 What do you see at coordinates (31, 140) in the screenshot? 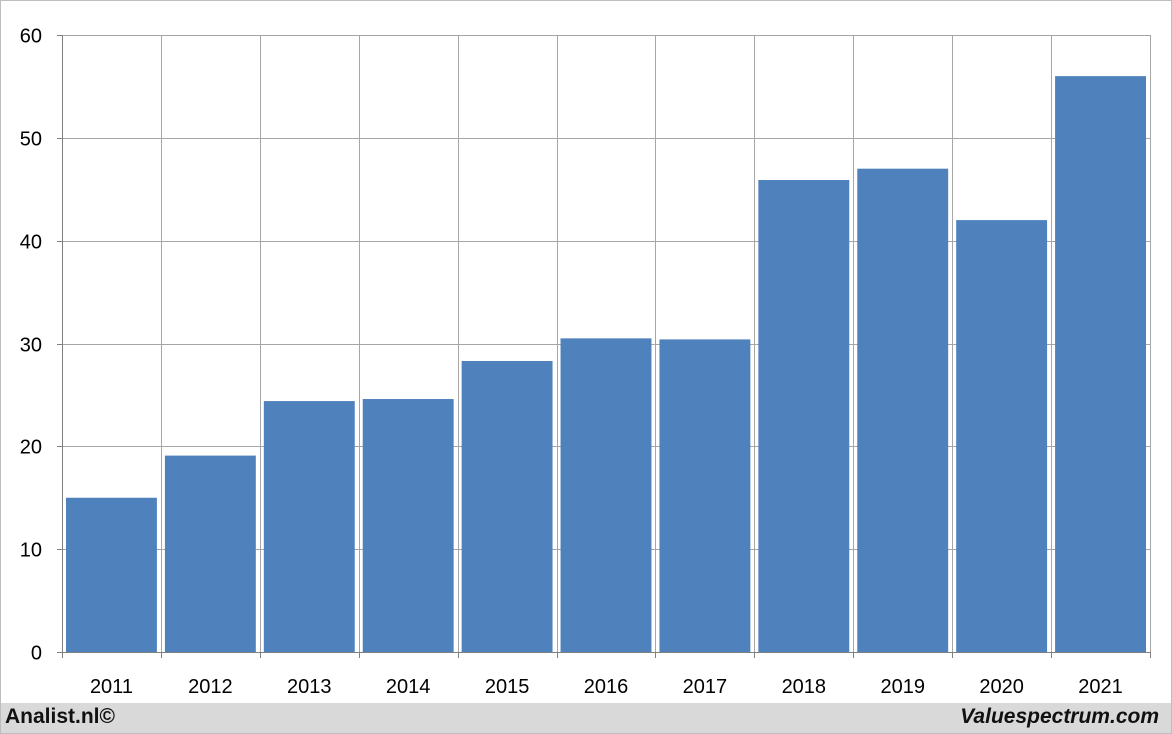
I see `y-tick-label: 50` at bounding box center [31, 140].